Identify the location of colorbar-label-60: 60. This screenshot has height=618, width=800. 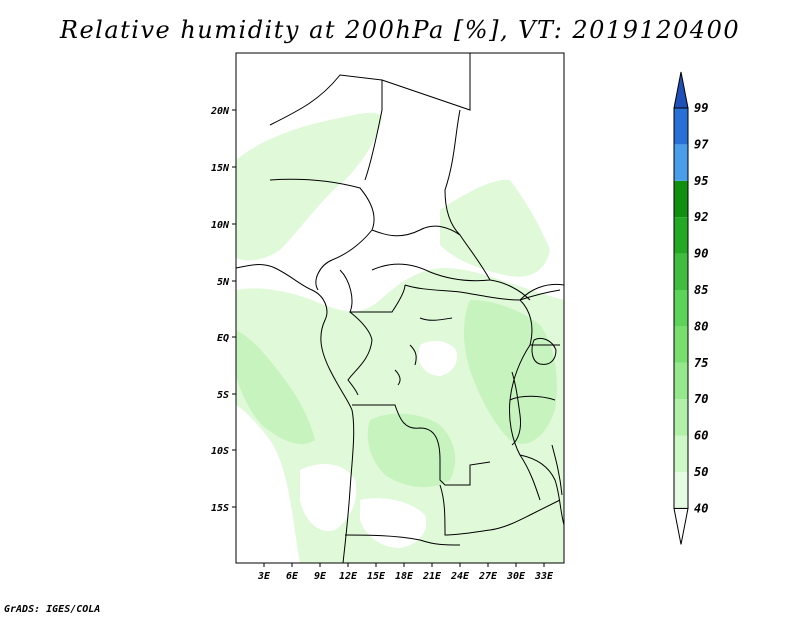
(701, 436).